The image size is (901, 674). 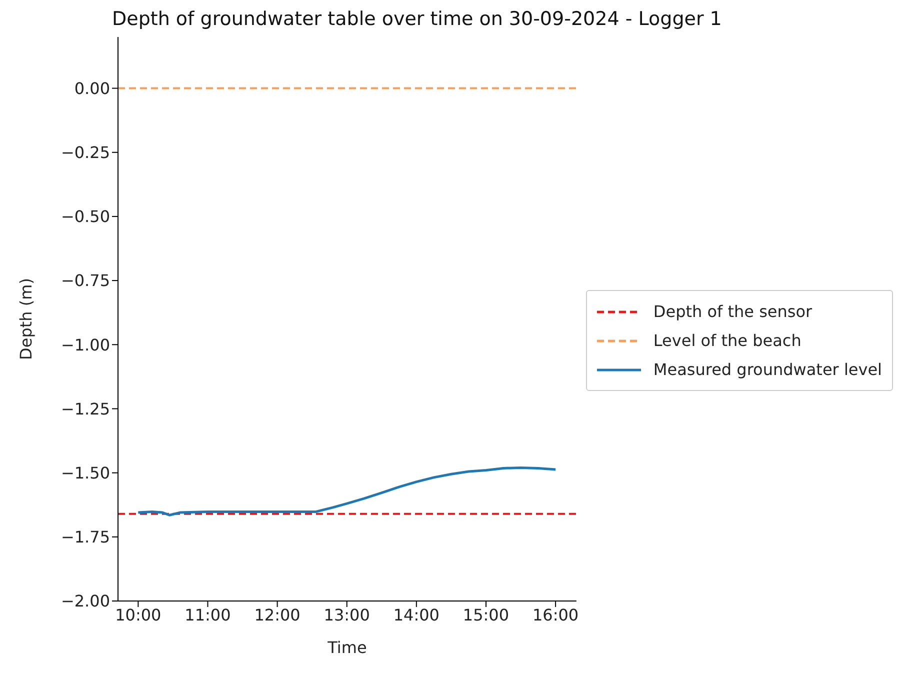 What do you see at coordinates (85, 473) in the screenshot?
I see `y-tick-label: −1.50` at bounding box center [85, 473].